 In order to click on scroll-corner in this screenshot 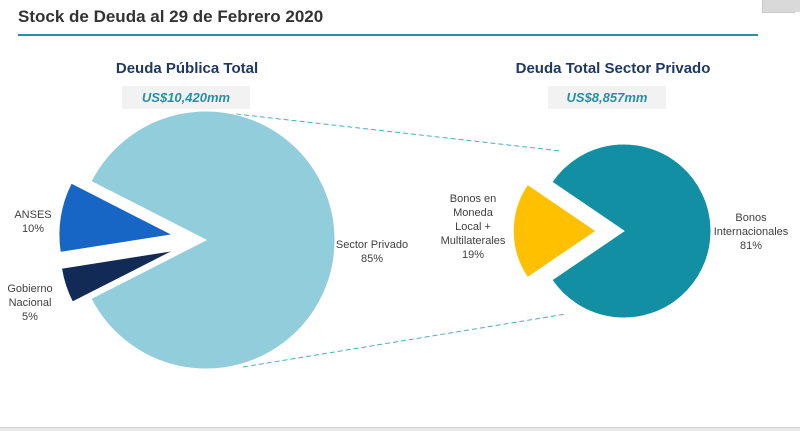, I will do `click(781, 6)`.